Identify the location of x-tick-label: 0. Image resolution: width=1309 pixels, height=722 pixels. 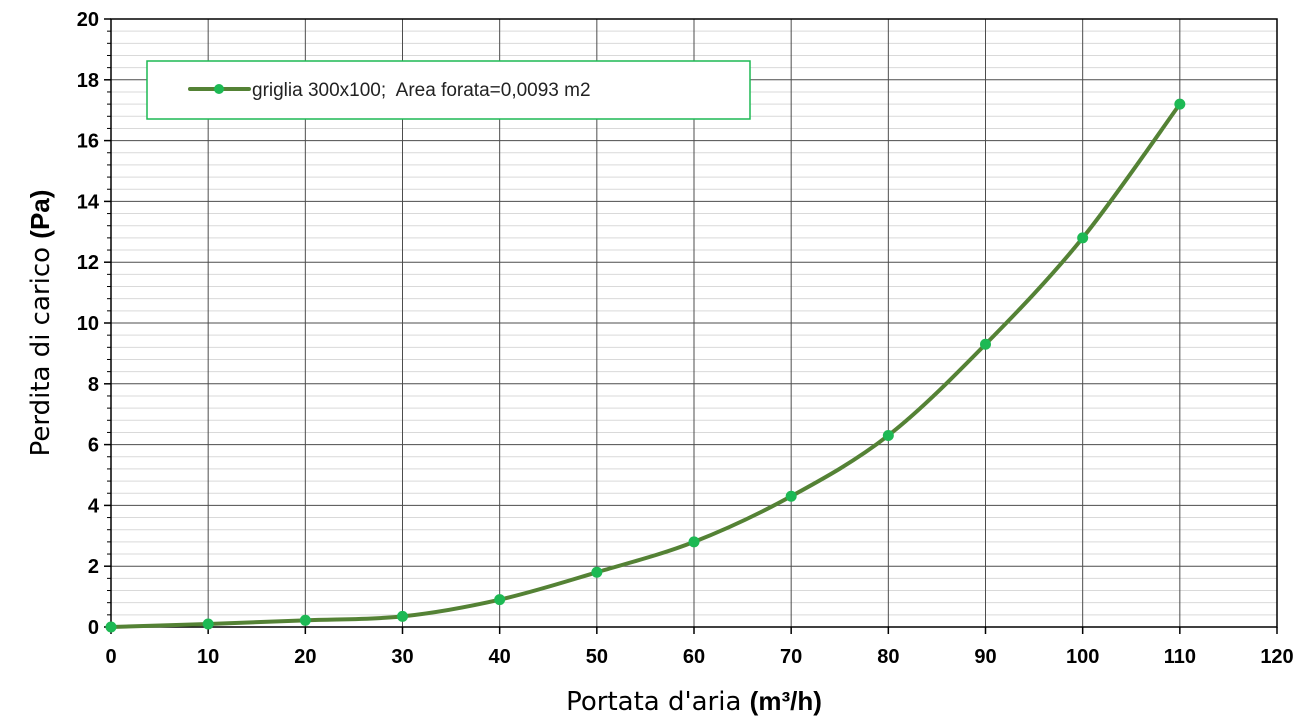
(110, 657).